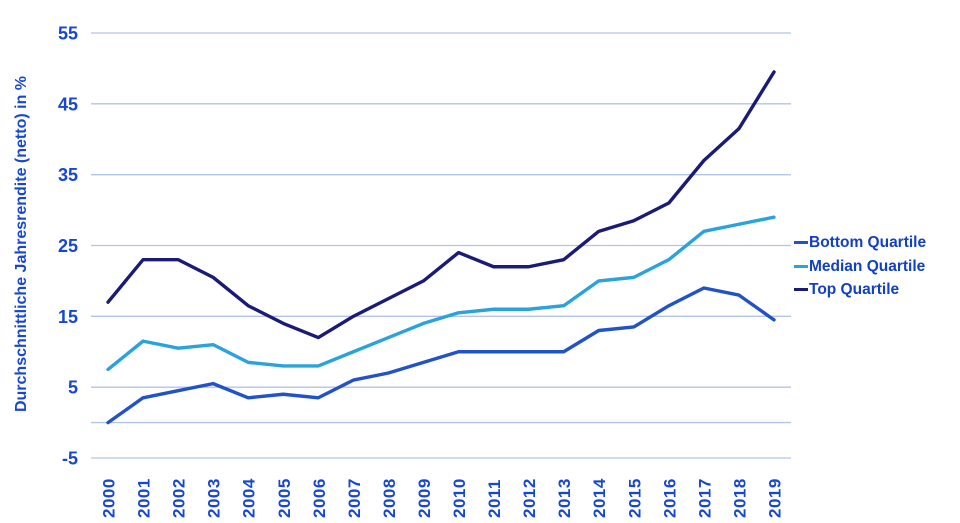  Describe the element at coordinates (564, 498) in the screenshot. I see `x-tick-label: 2013` at that location.